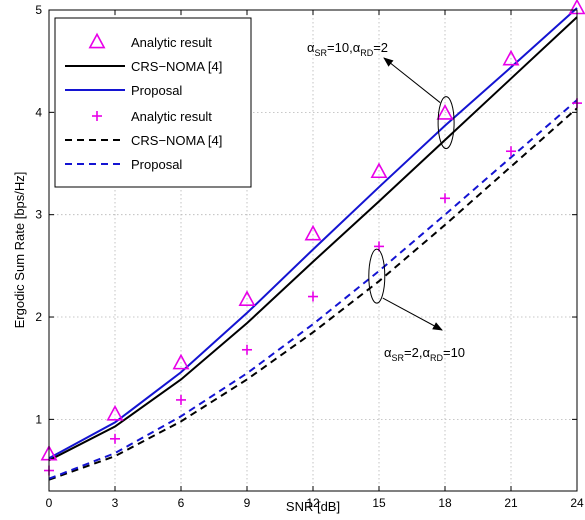 This screenshot has height=520, width=585. I want to click on x-tick-label: 6, so click(181, 503).